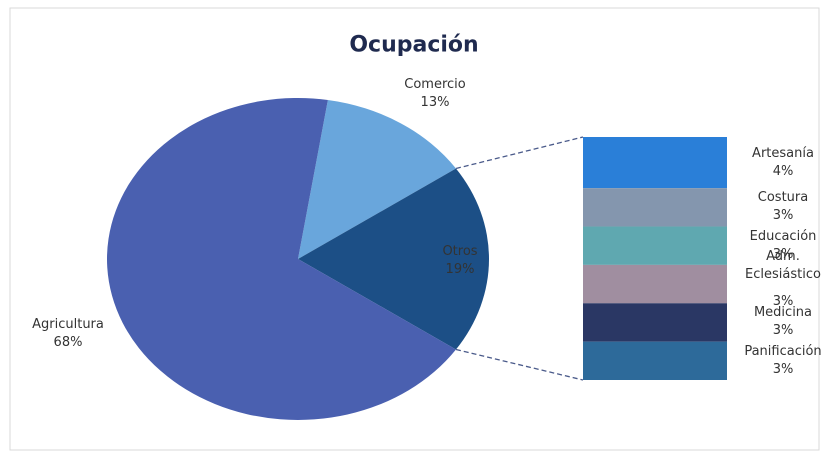  I want to click on breakout-category-label: Adm. Eclesiástico, so click(783, 266).